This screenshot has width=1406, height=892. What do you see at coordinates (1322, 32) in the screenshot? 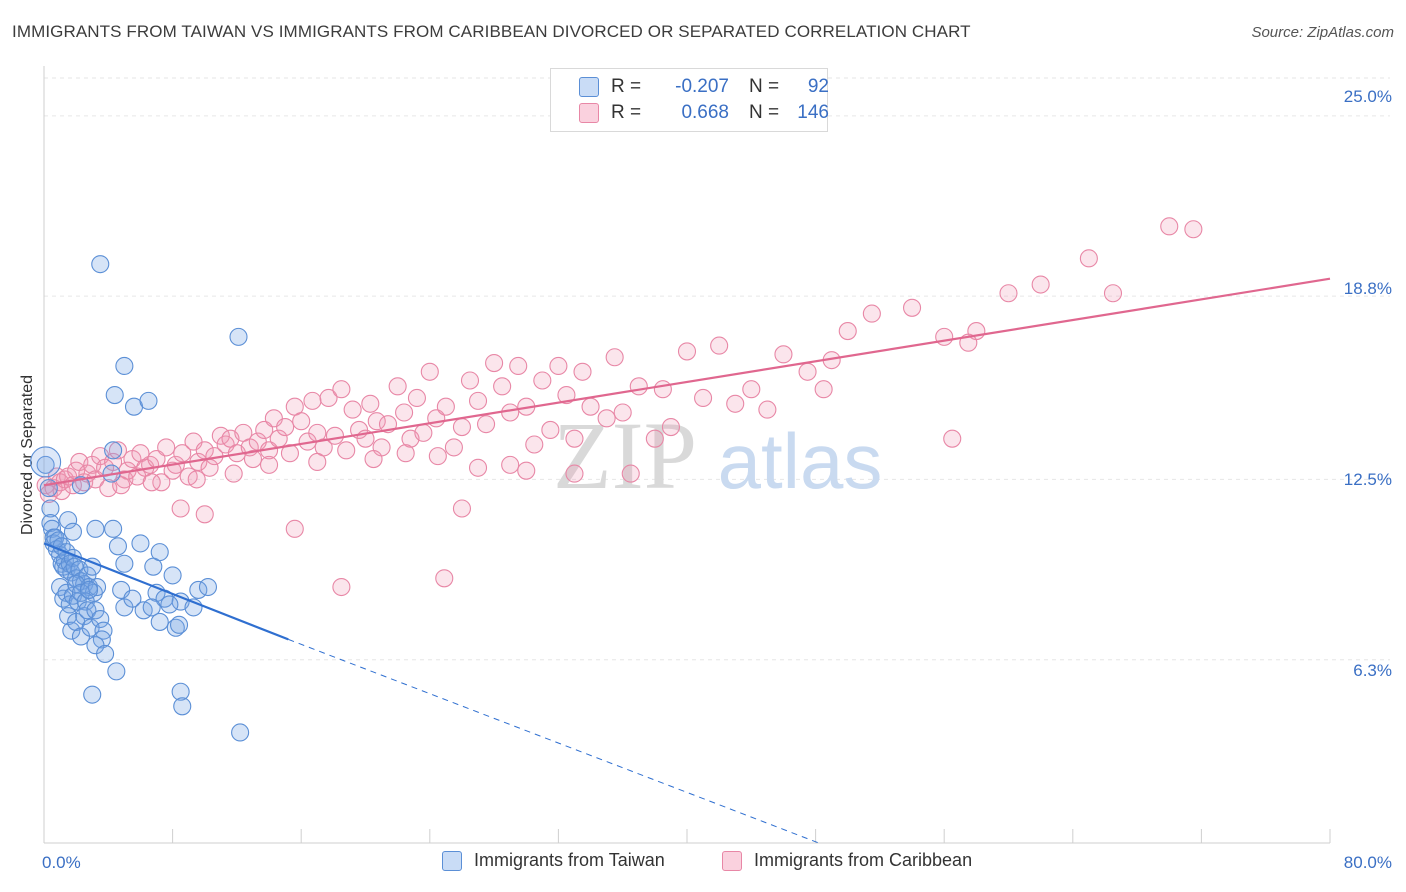
I see `source-label: Source: ZipAtlas.com` at bounding box center [1322, 32].